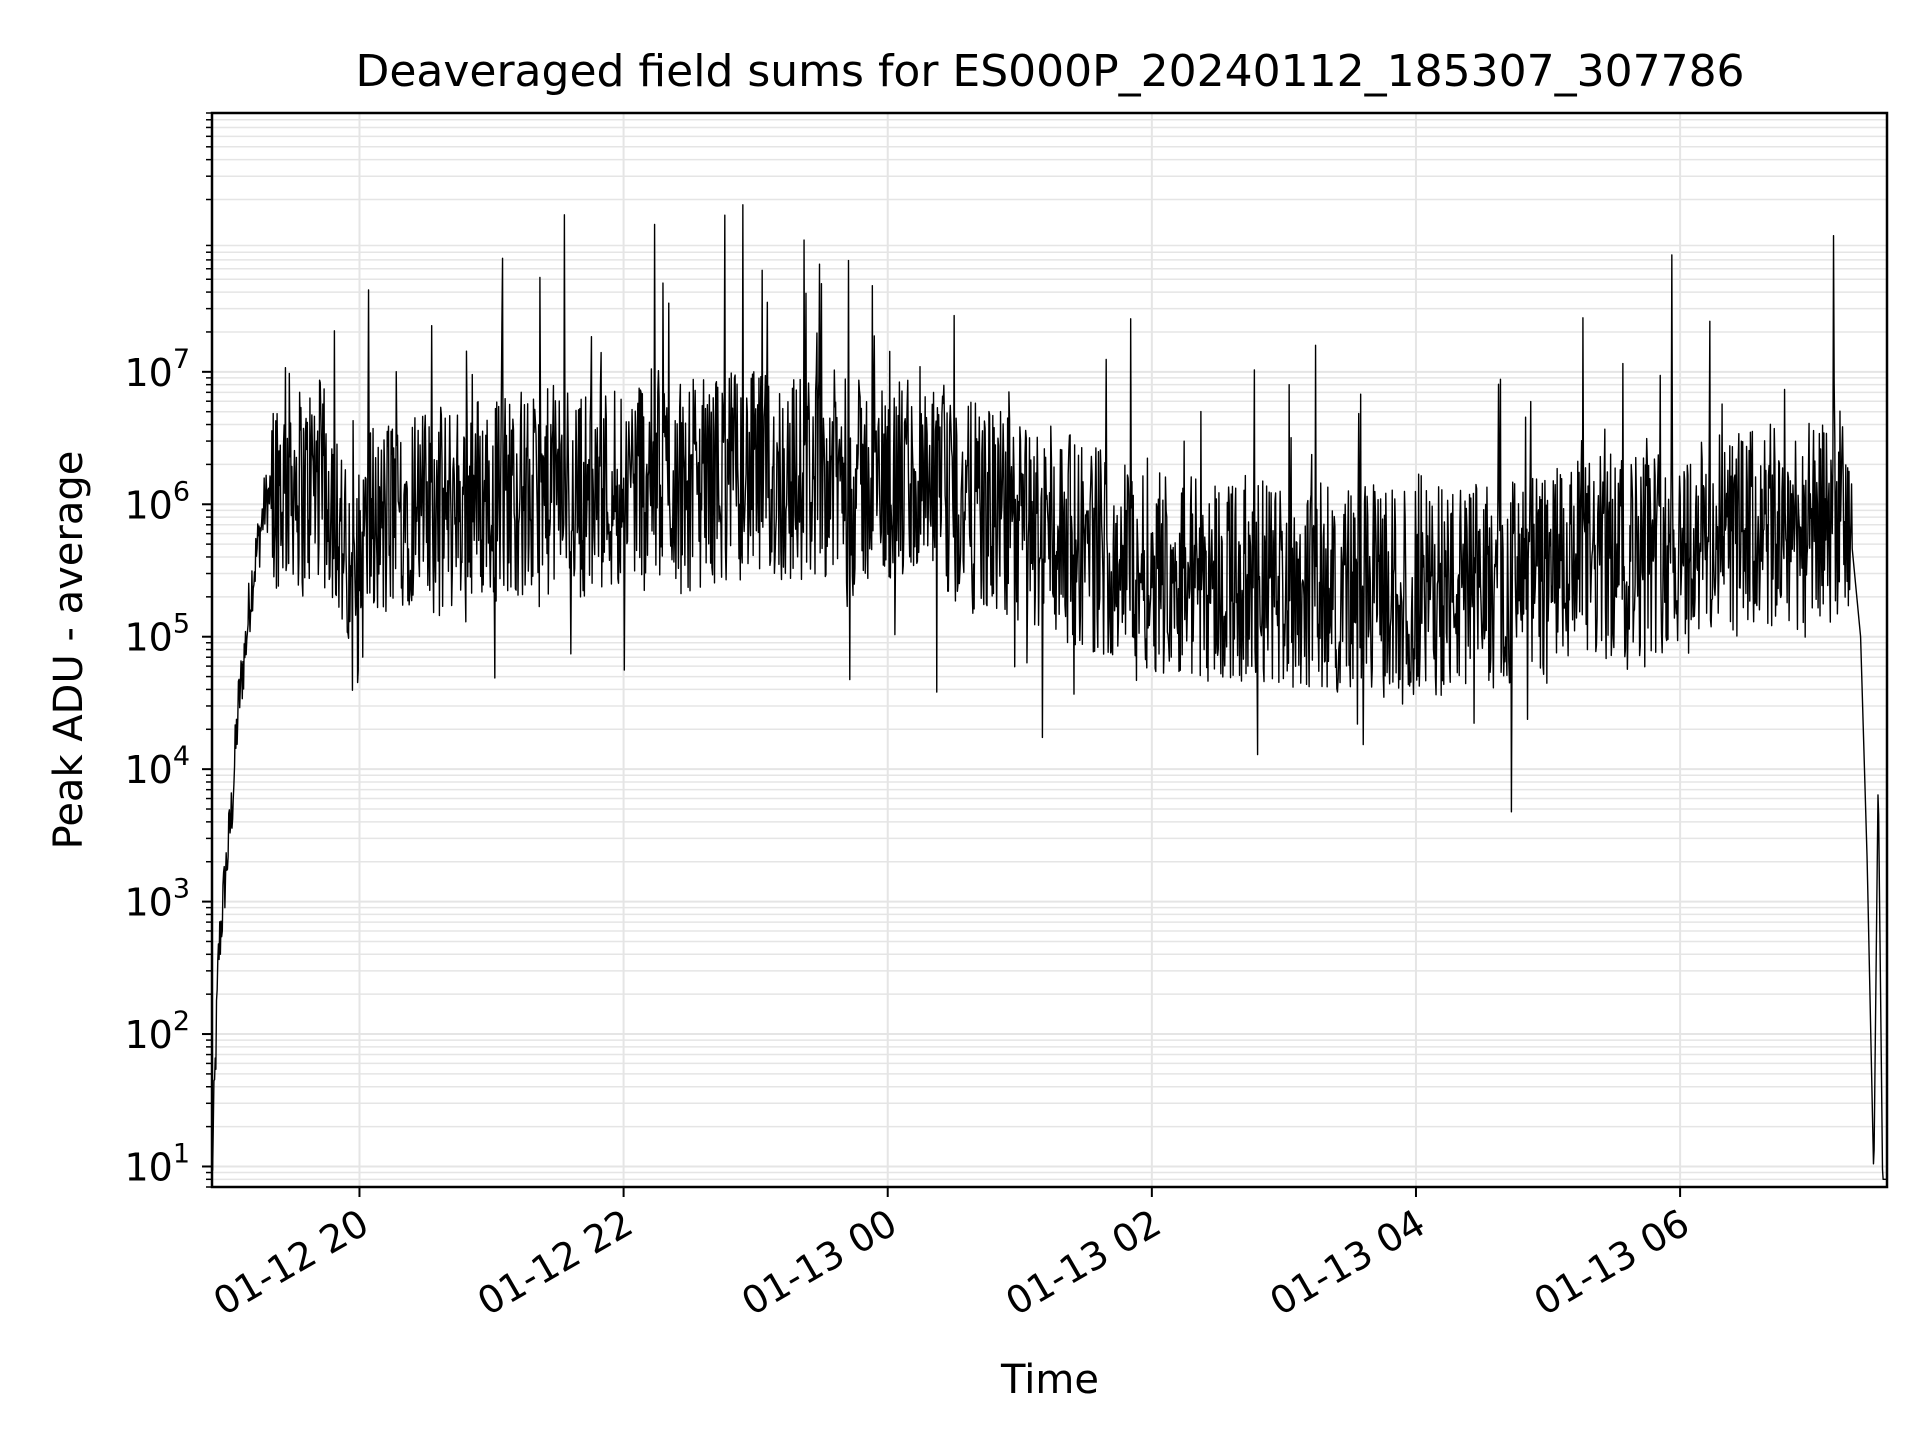  Describe the element at coordinates (181, 889) in the screenshot. I see `y-tick-exponent: 3` at that location.